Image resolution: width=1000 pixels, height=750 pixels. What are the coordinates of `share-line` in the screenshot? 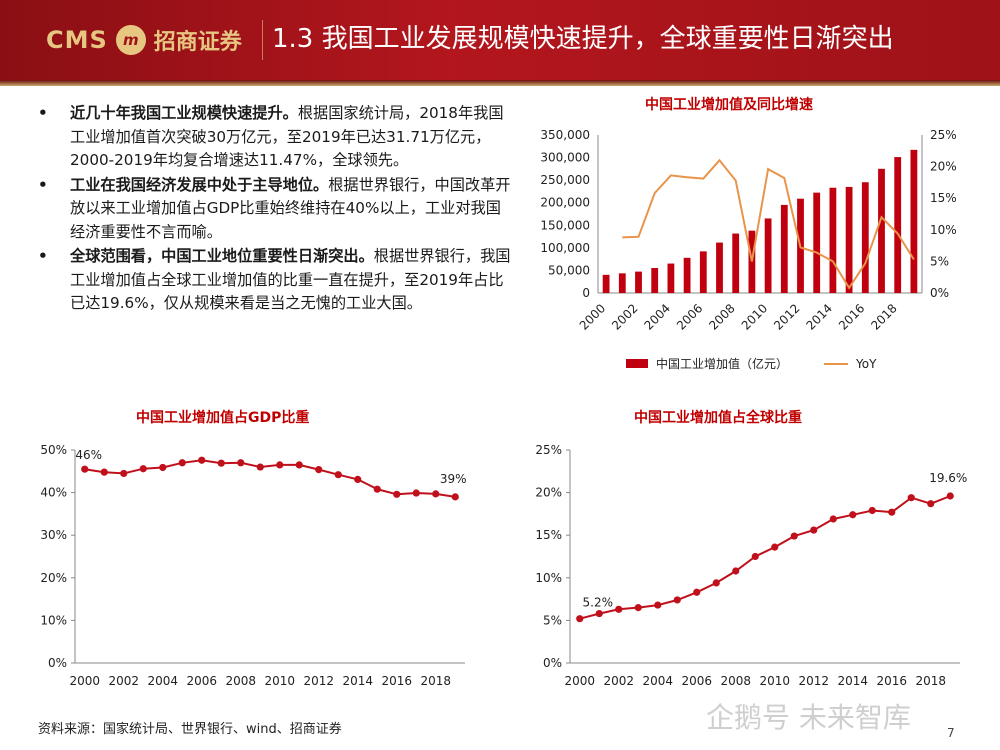 It's located at (765, 557).